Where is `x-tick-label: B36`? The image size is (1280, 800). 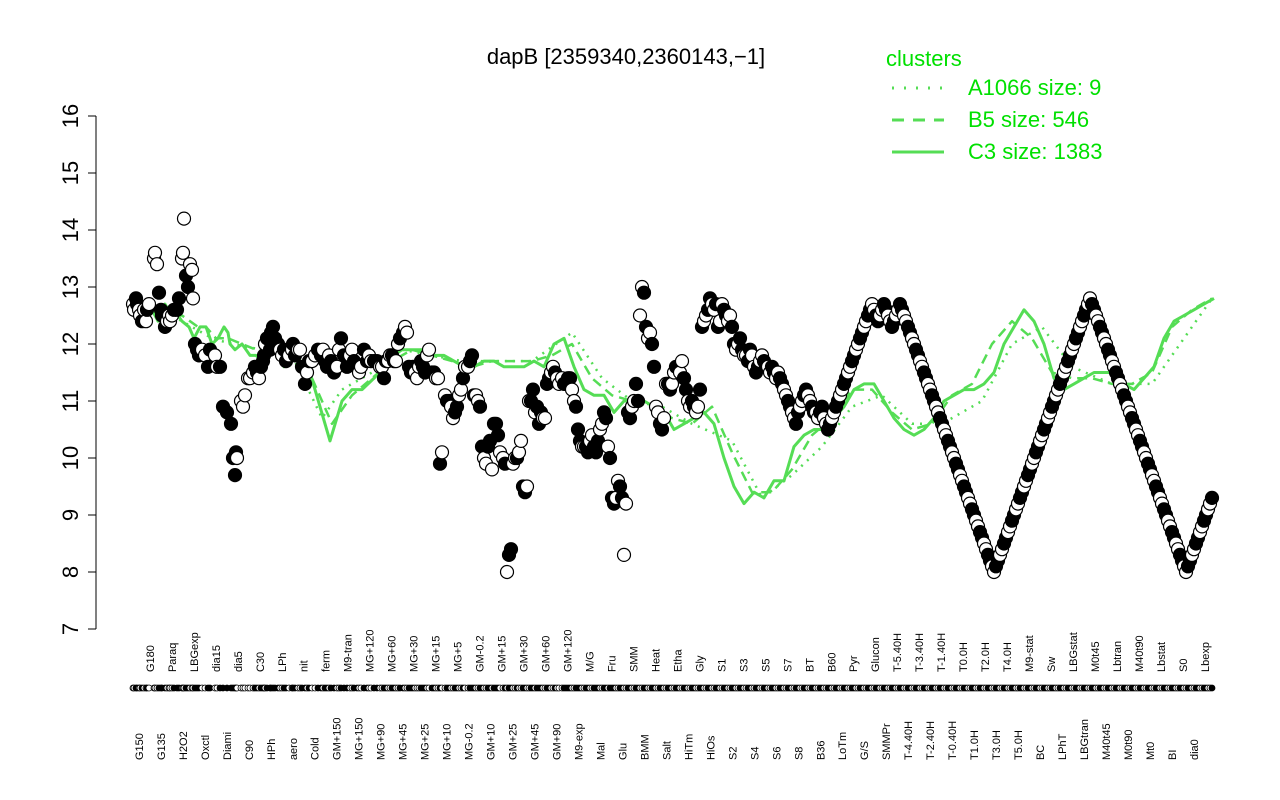 x-tick-label: B36 is located at coordinates (821, 750).